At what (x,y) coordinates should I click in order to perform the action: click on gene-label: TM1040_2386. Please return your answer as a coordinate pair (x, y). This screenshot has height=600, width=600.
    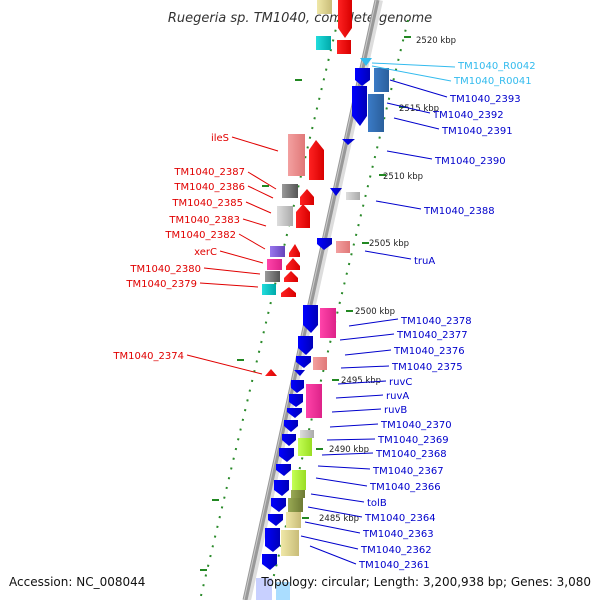
    Looking at the image, I should click on (209, 187).